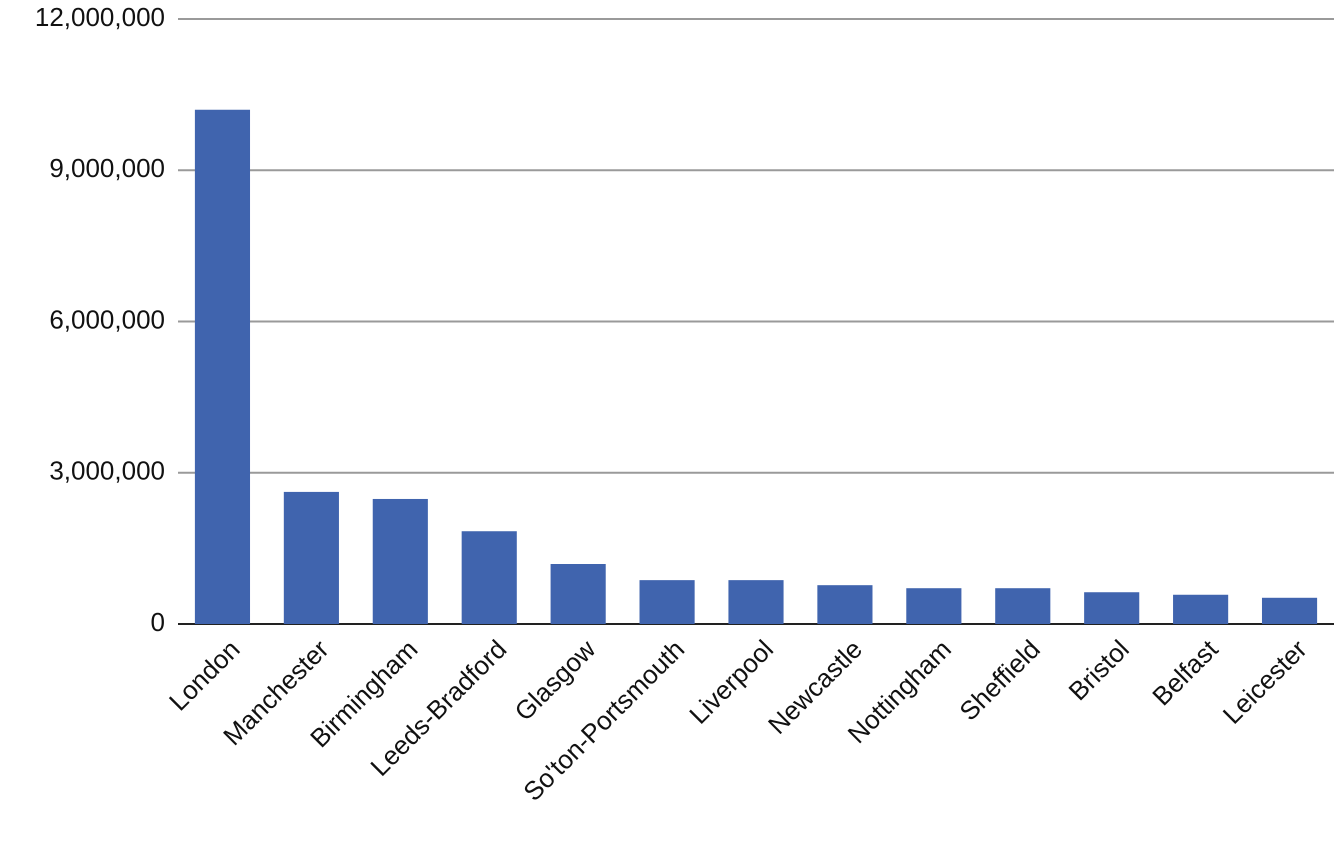  Describe the element at coordinates (107, 471) in the screenshot. I see `y-tick-label: 3,000,000` at that location.